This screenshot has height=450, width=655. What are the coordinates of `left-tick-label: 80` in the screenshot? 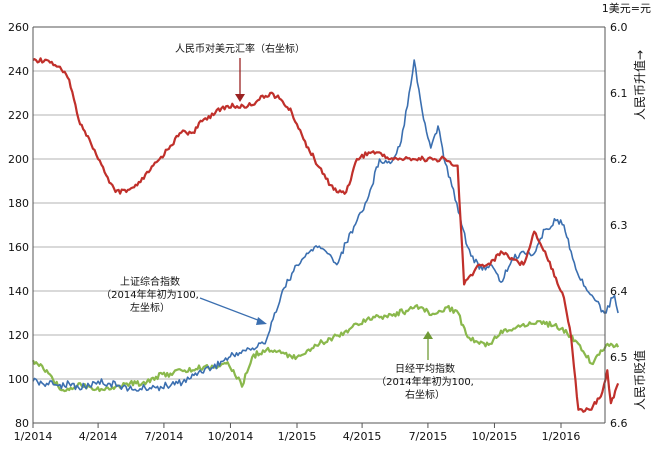 It's located at (22, 423).